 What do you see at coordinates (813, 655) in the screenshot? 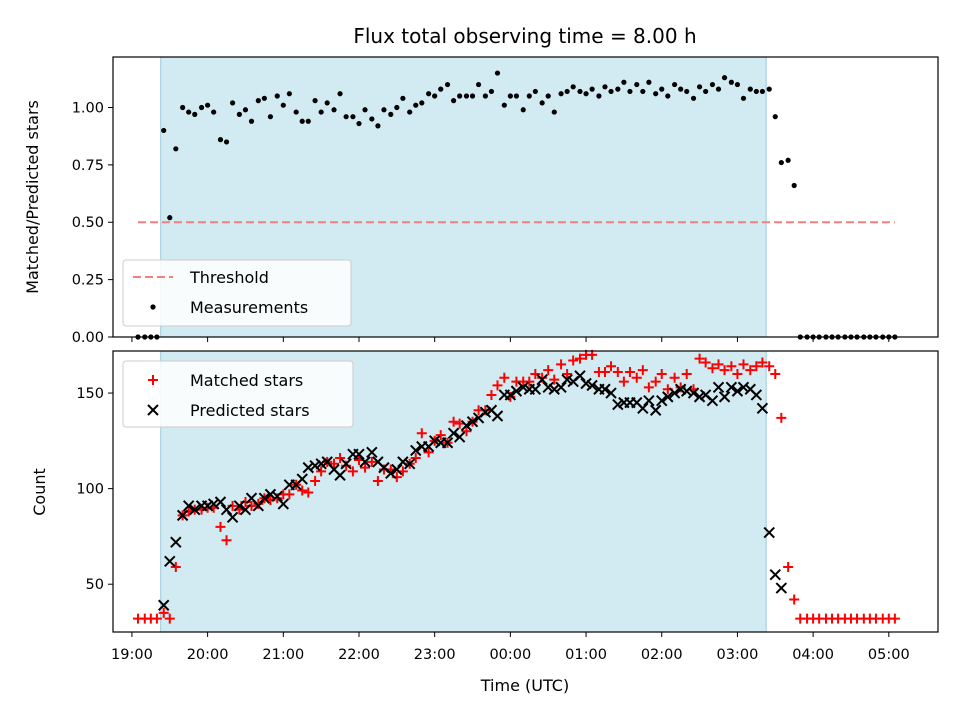
I see `x-tick-label: 04:00` at bounding box center [813, 655].